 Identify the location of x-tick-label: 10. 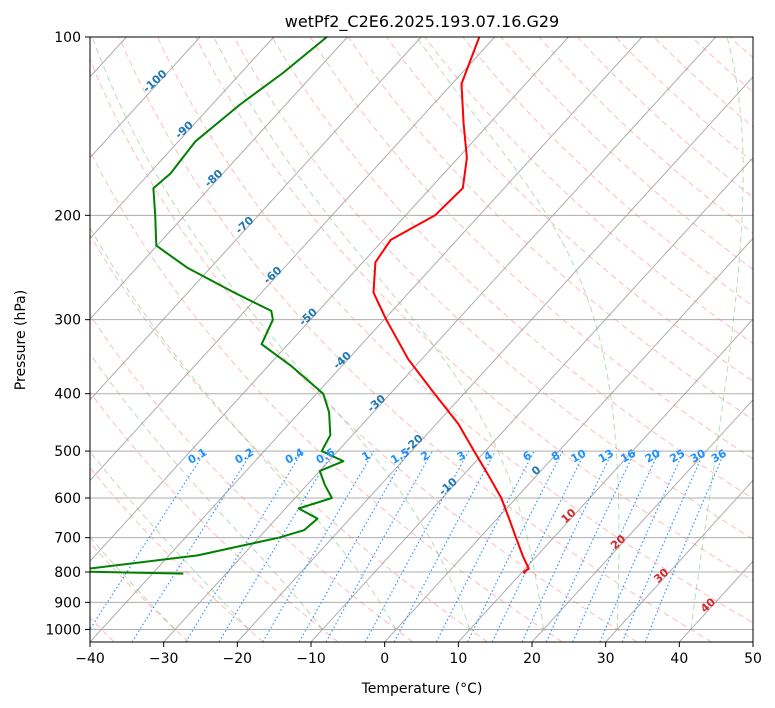
(458, 659).